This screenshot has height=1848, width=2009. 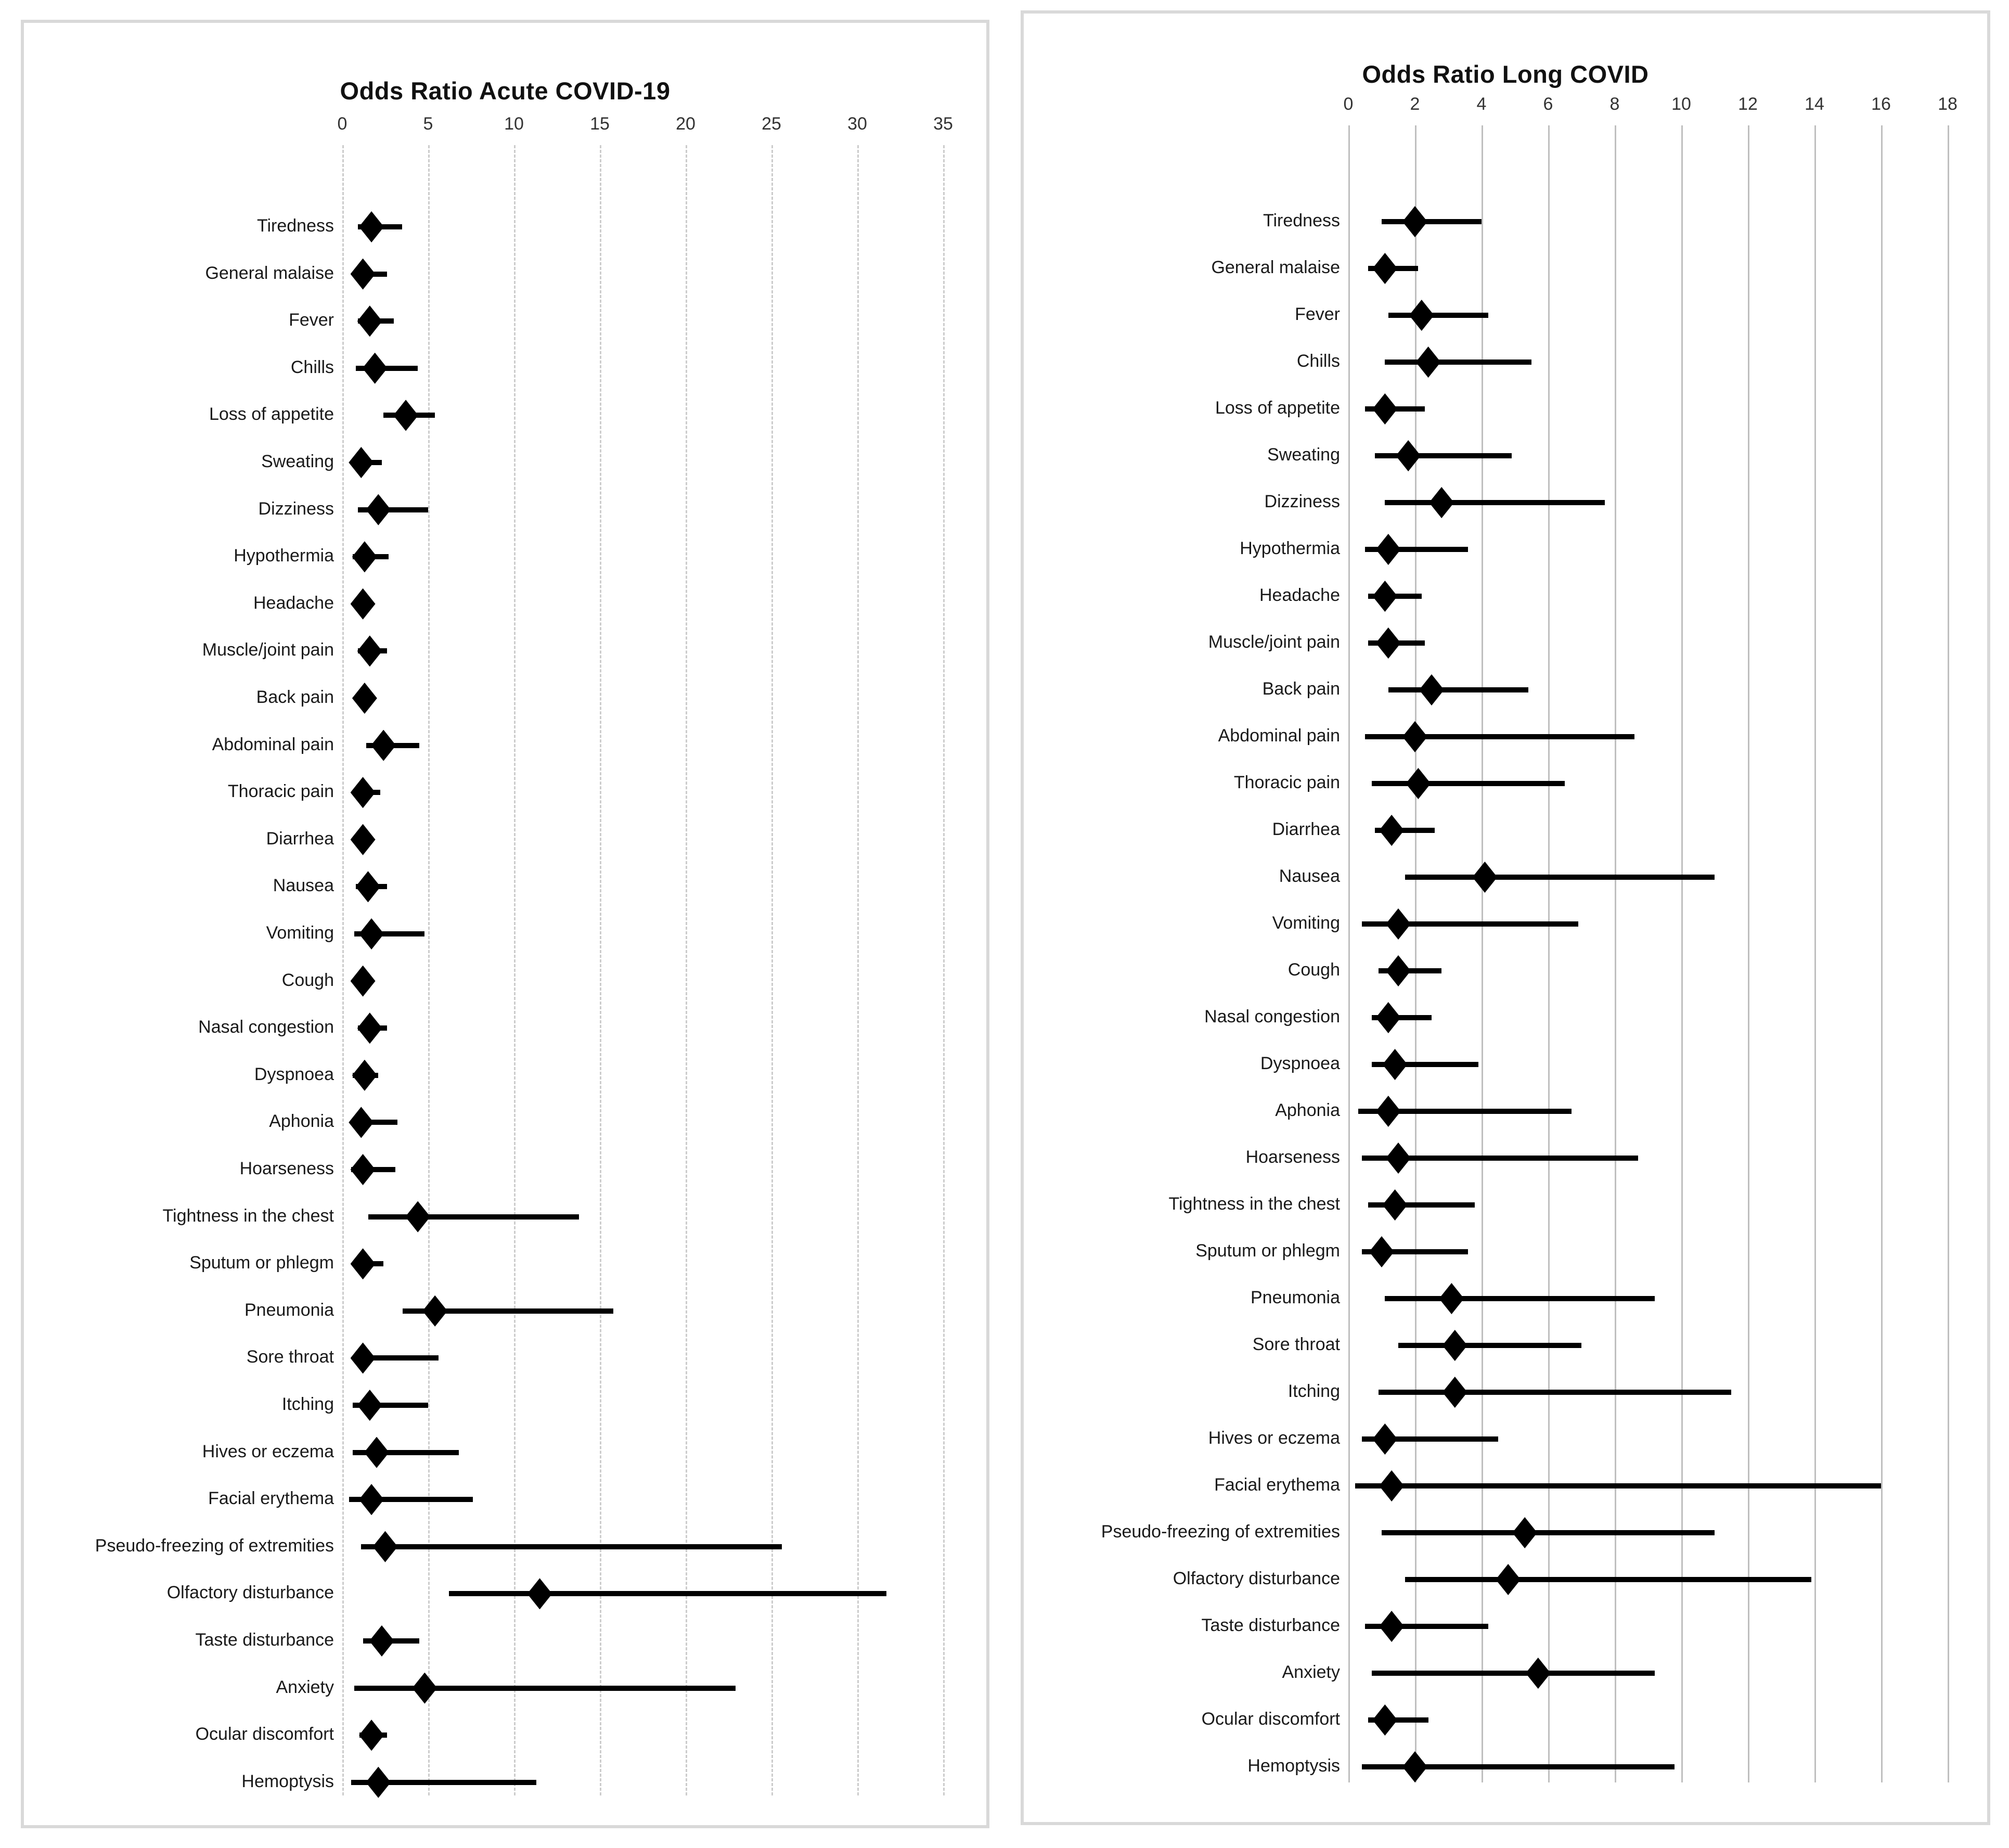 I want to click on category-label: Hypothermia, so click(x=284, y=556).